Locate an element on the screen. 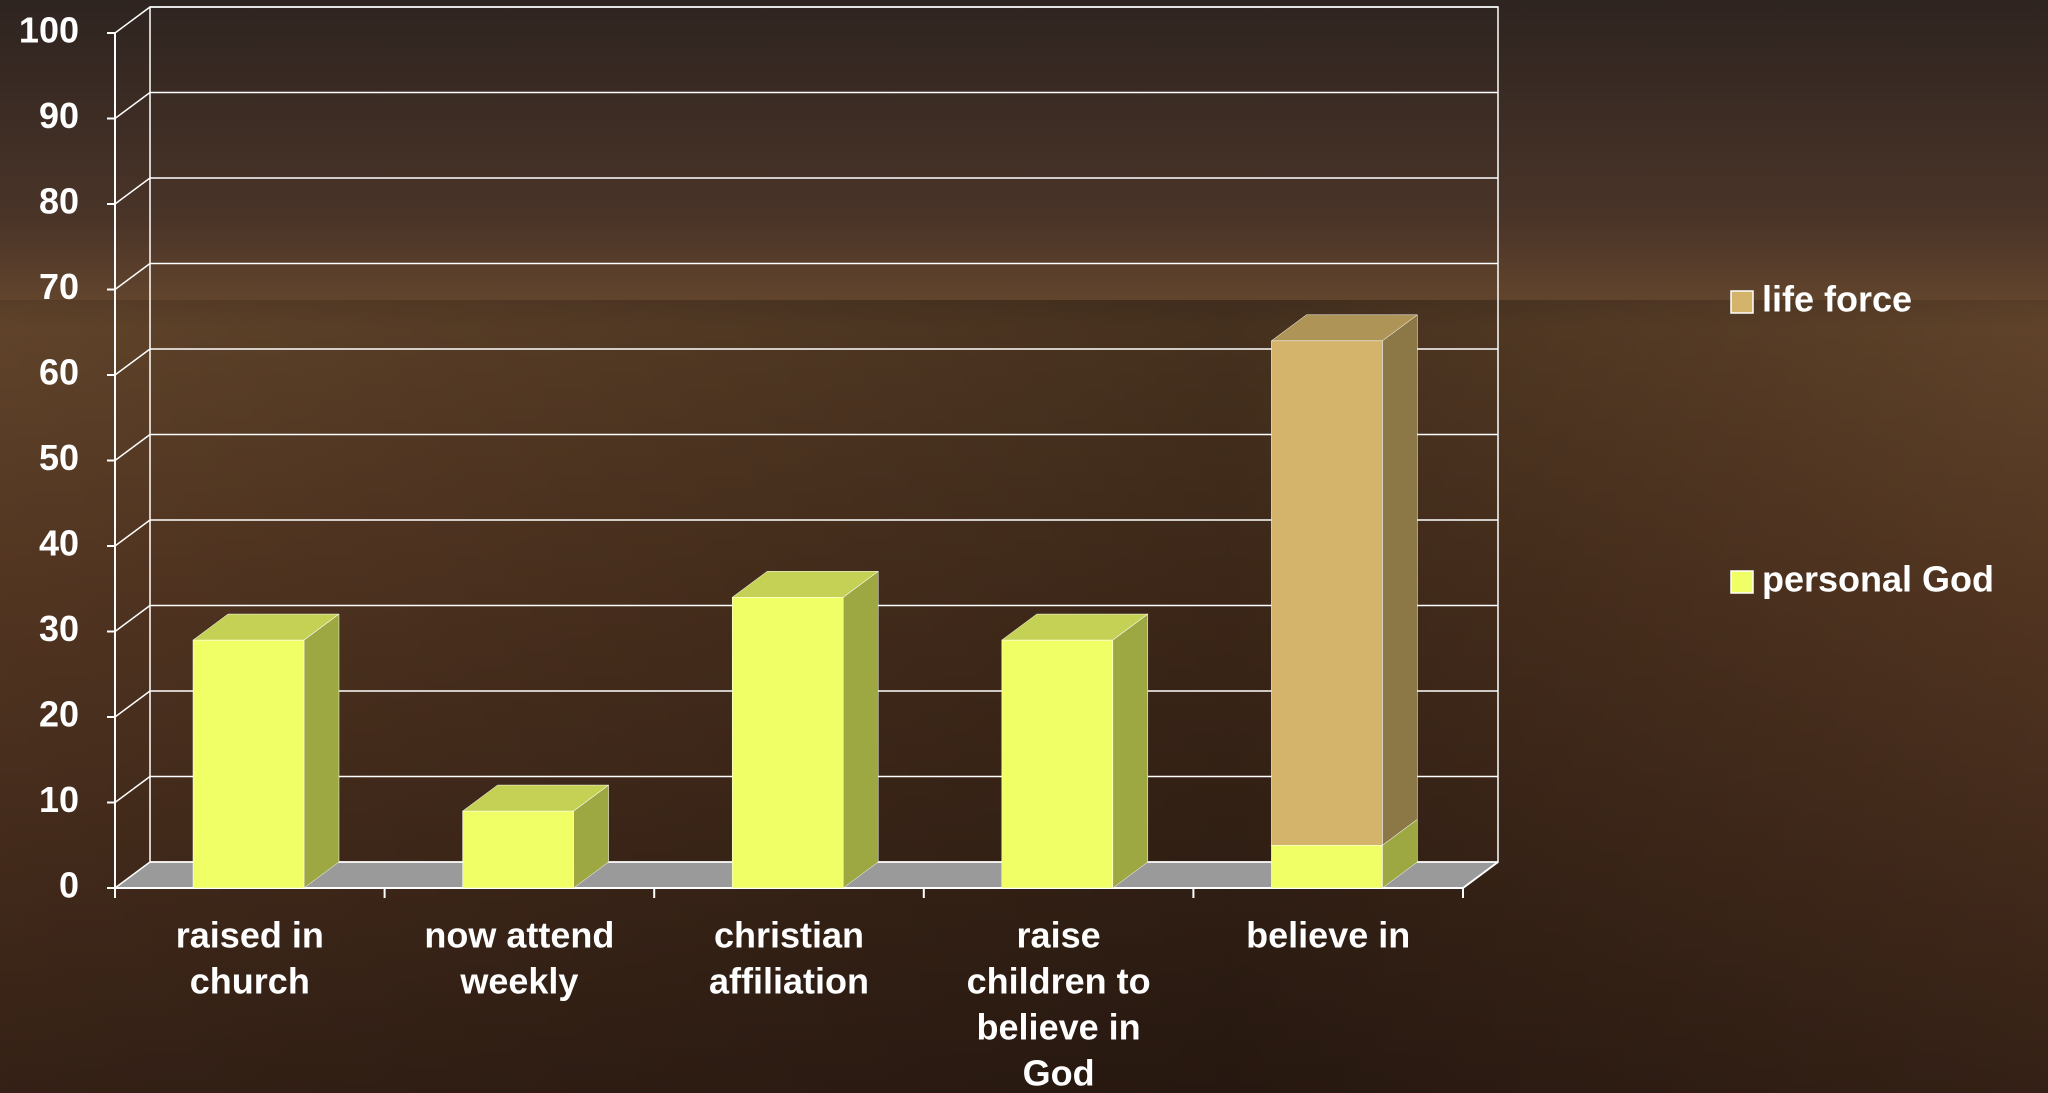 Image resolution: width=2048 pixels, height=1093 pixels. y-tick-label: 60 is located at coordinates (59, 372).